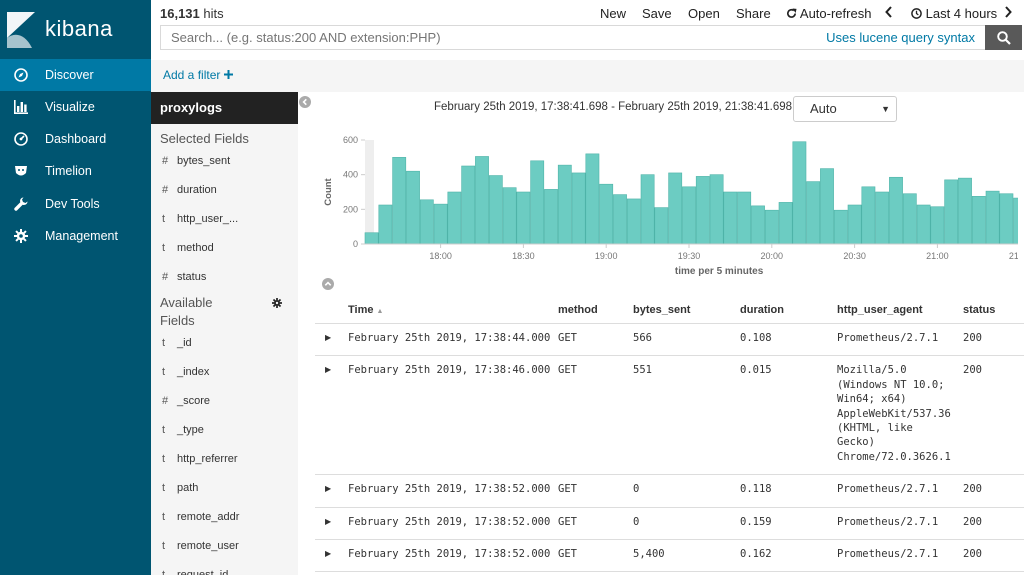  I want to click on share-button: Share, so click(753, 13).